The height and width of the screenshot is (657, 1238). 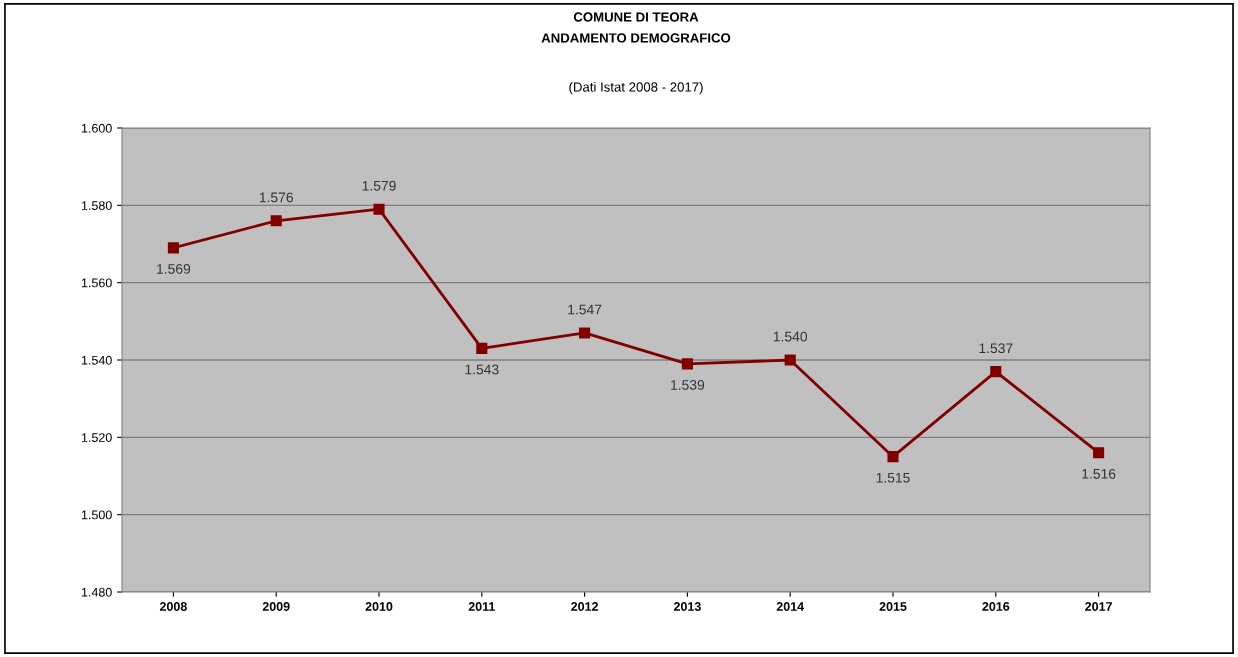 I want to click on data-label: 1.543, so click(x=482, y=369).